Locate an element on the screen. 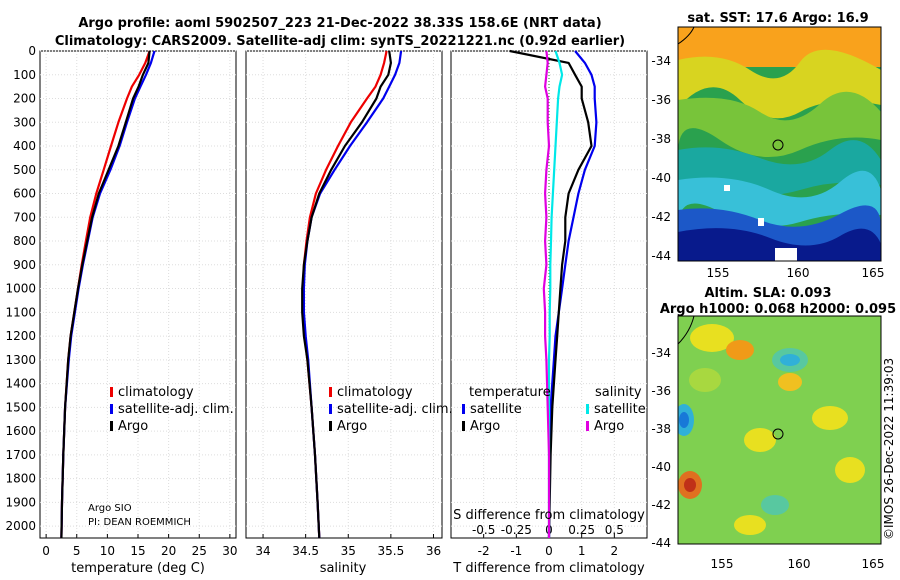  sst-lat-tick: -38 is located at coordinates (661, 139).